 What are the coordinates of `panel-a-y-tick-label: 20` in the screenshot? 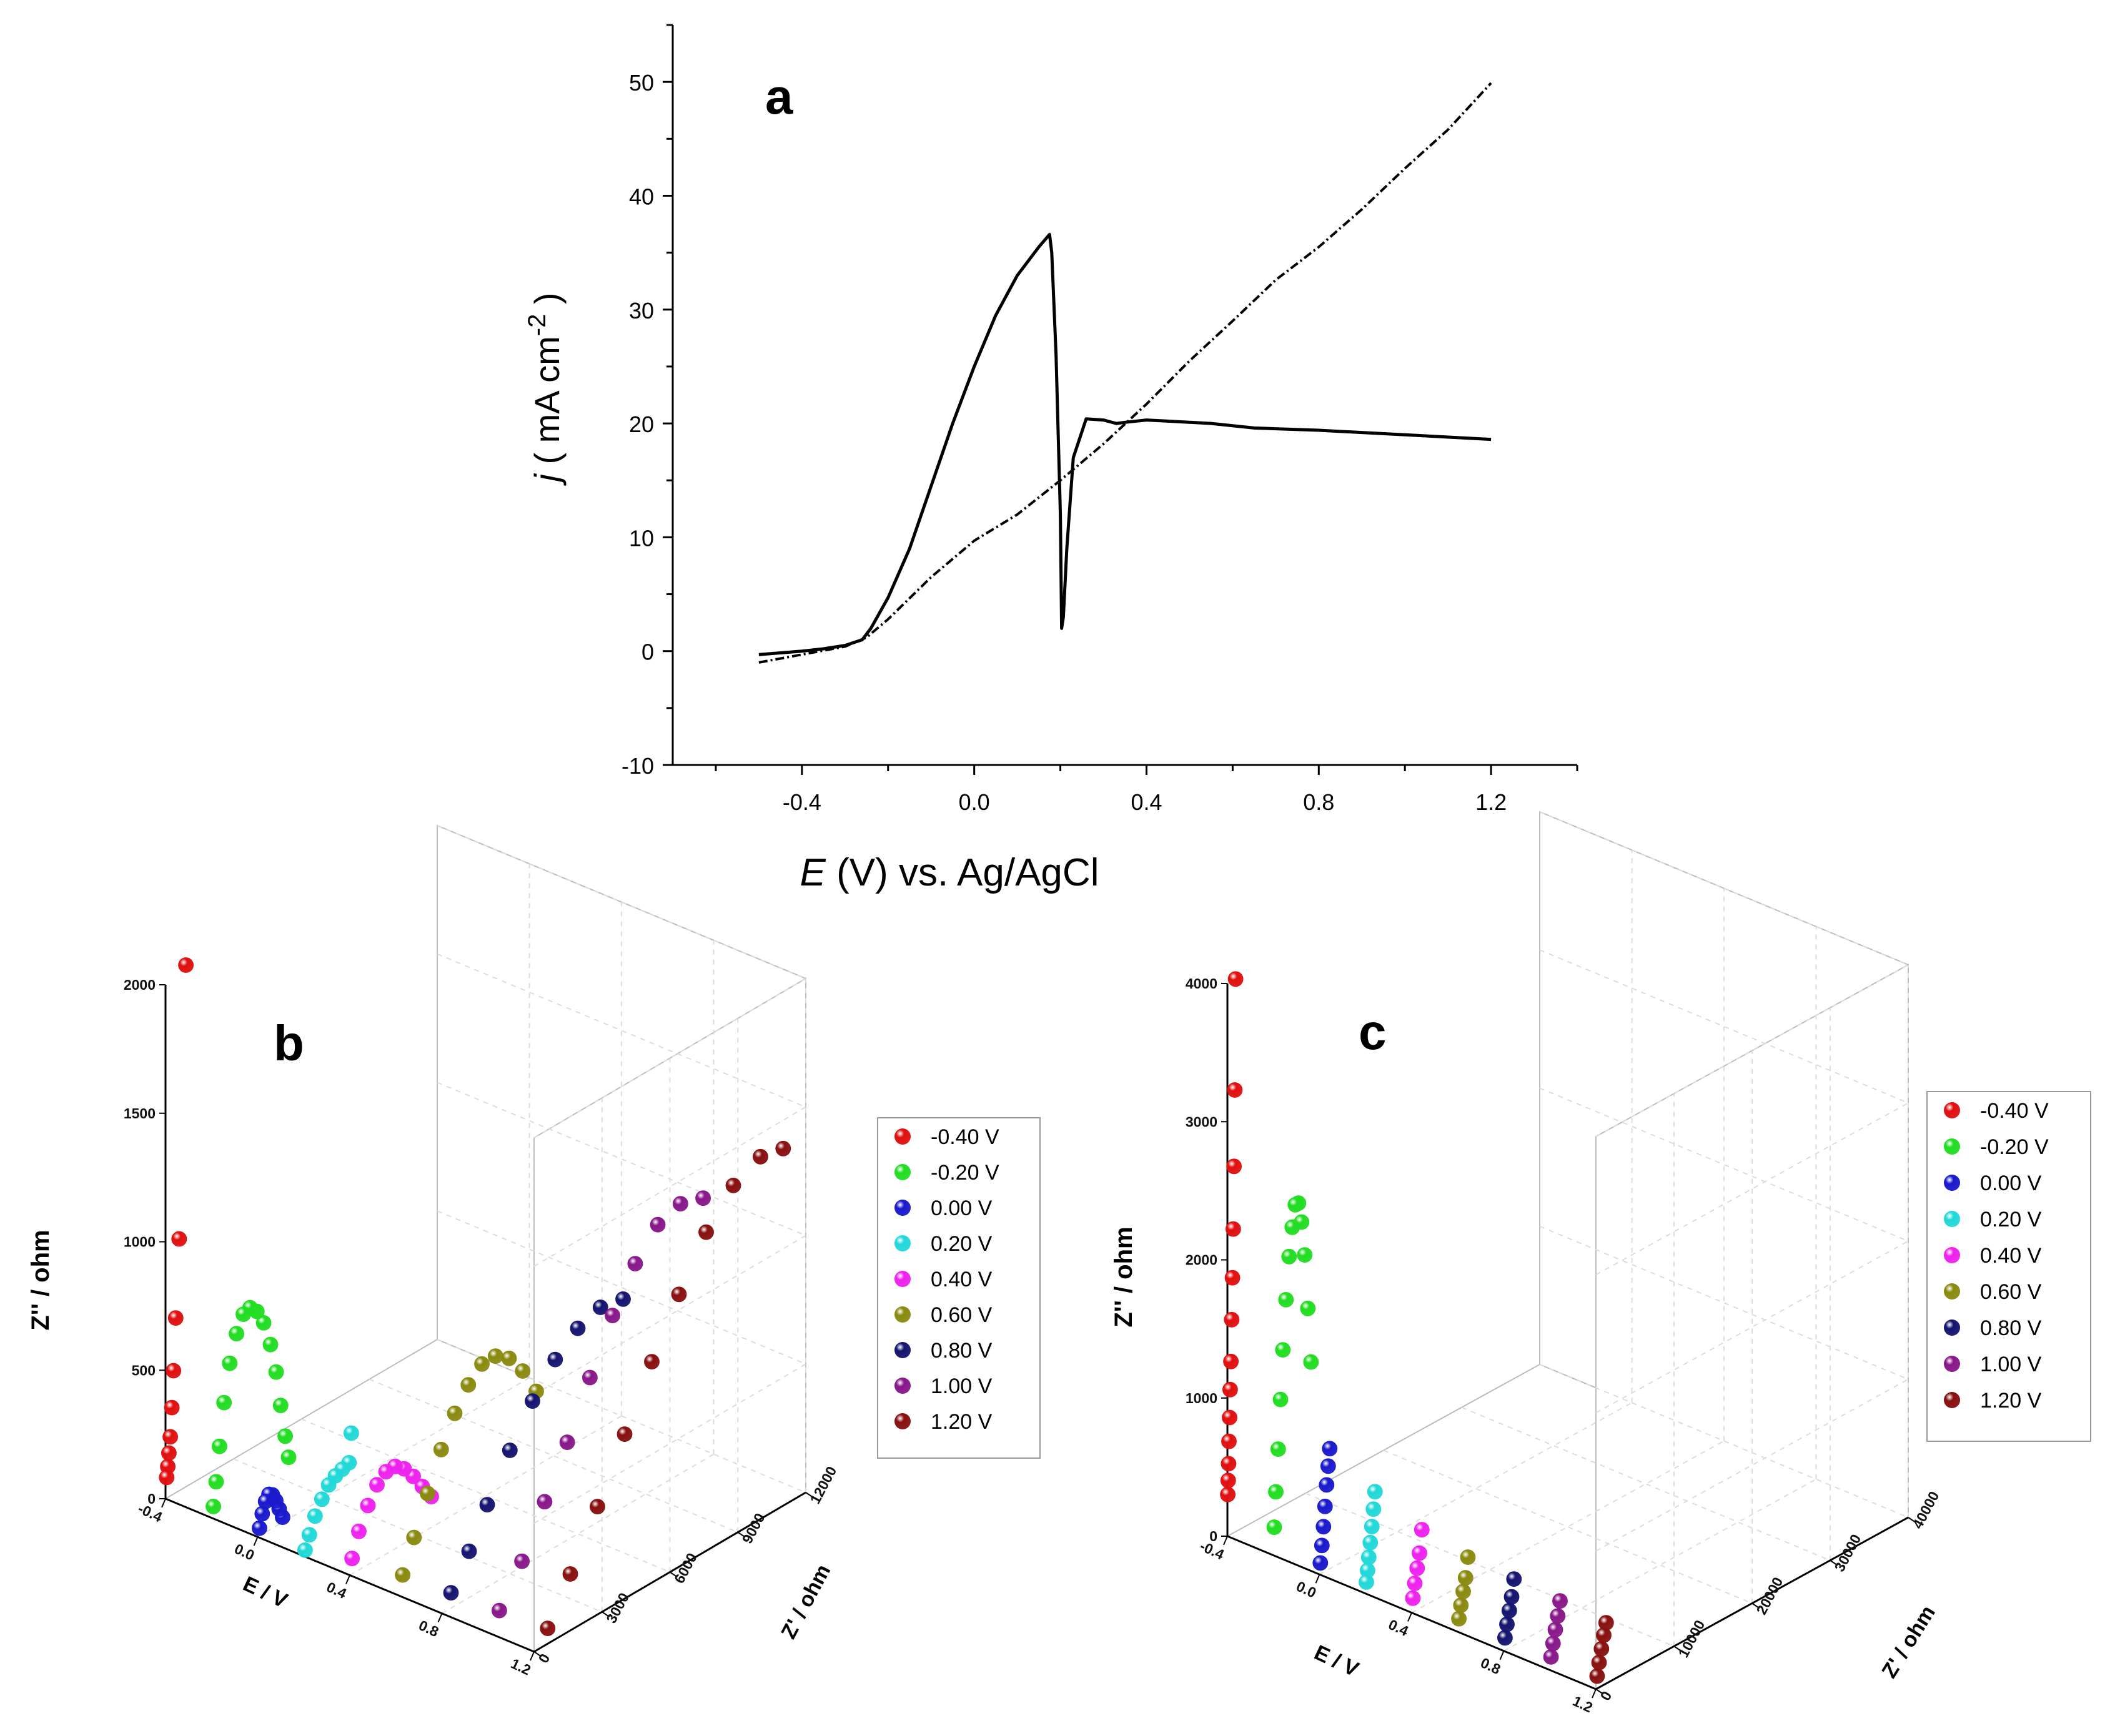 It's located at (641, 424).